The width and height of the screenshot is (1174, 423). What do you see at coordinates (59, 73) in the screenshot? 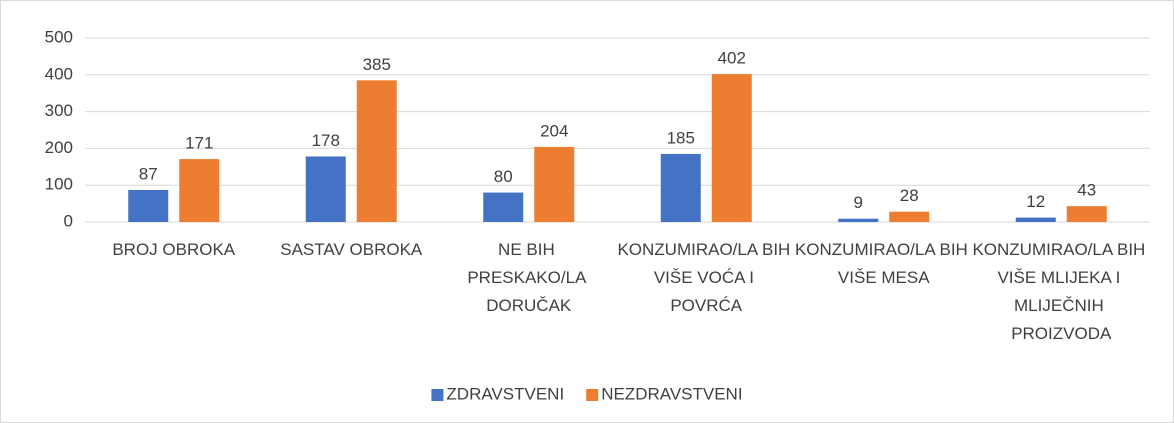
I see `y-tick-label: 400` at bounding box center [59, 73].